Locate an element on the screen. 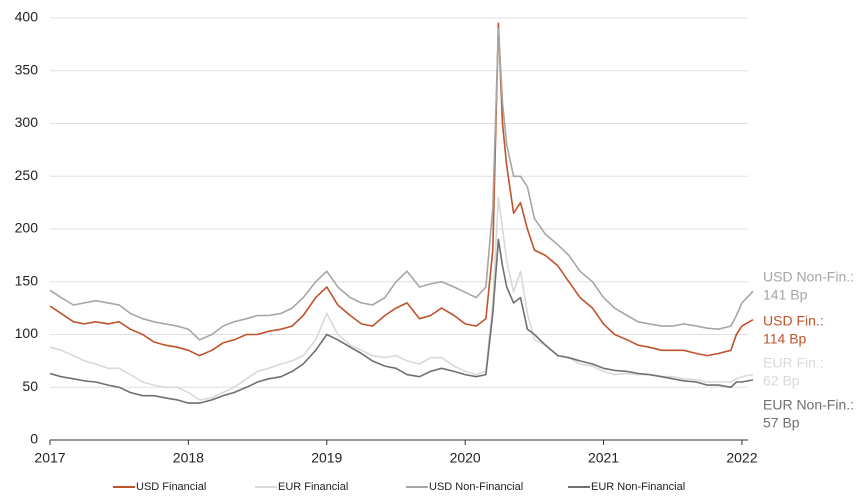 This screenshot has height=496, width=865. x-tick-label: 2018 is located at coordinates (188, 458).